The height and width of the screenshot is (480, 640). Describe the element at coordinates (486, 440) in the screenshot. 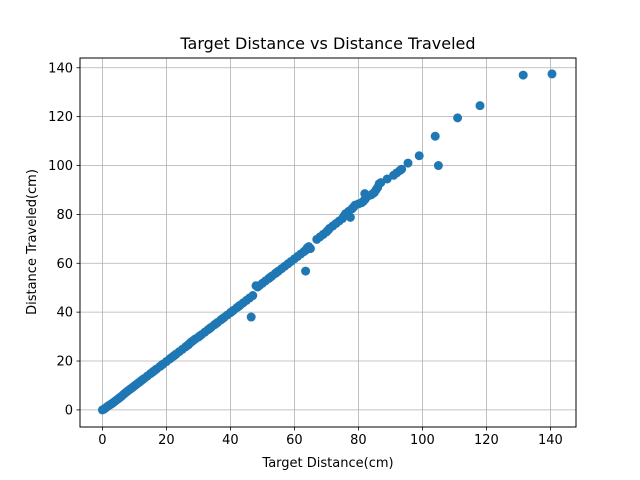

I see `x-tick-label: 120` at that location.